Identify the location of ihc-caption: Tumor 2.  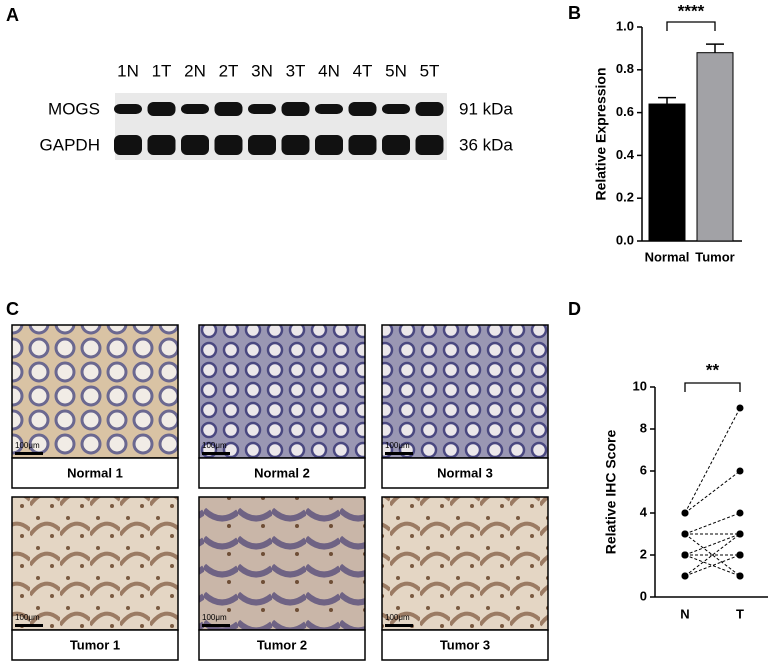
(282, 644).